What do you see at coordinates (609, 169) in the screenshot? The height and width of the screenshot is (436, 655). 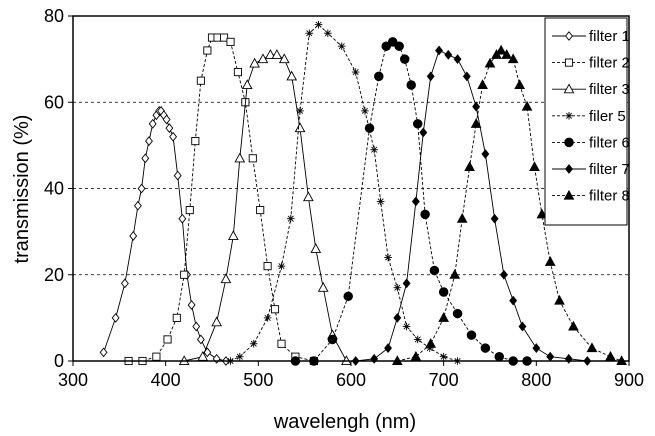 I see `legend-label: filter 7` at bounding box center [609, 169].